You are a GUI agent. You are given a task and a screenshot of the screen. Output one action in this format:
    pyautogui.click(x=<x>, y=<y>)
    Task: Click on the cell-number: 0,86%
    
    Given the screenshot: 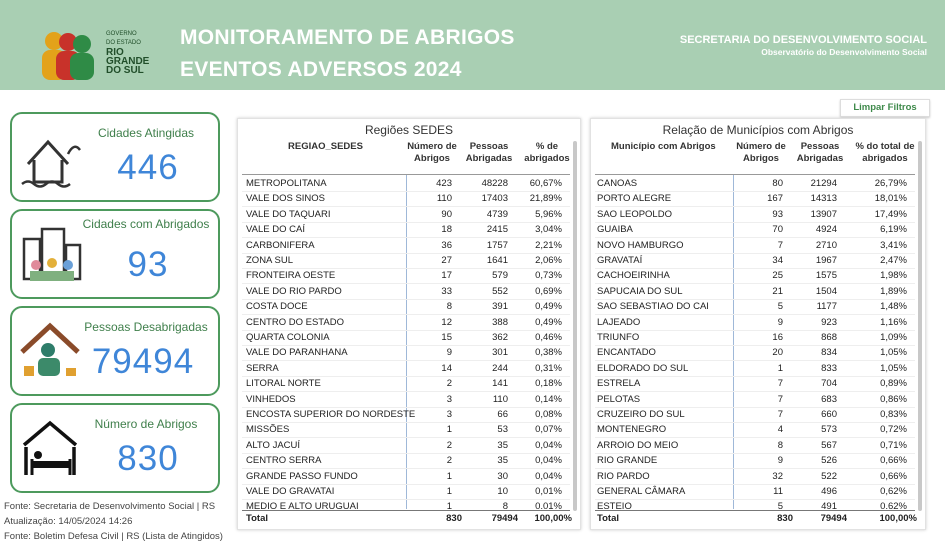 What is the action you would take?
    pyautogui.click(x=893, y=399)
    